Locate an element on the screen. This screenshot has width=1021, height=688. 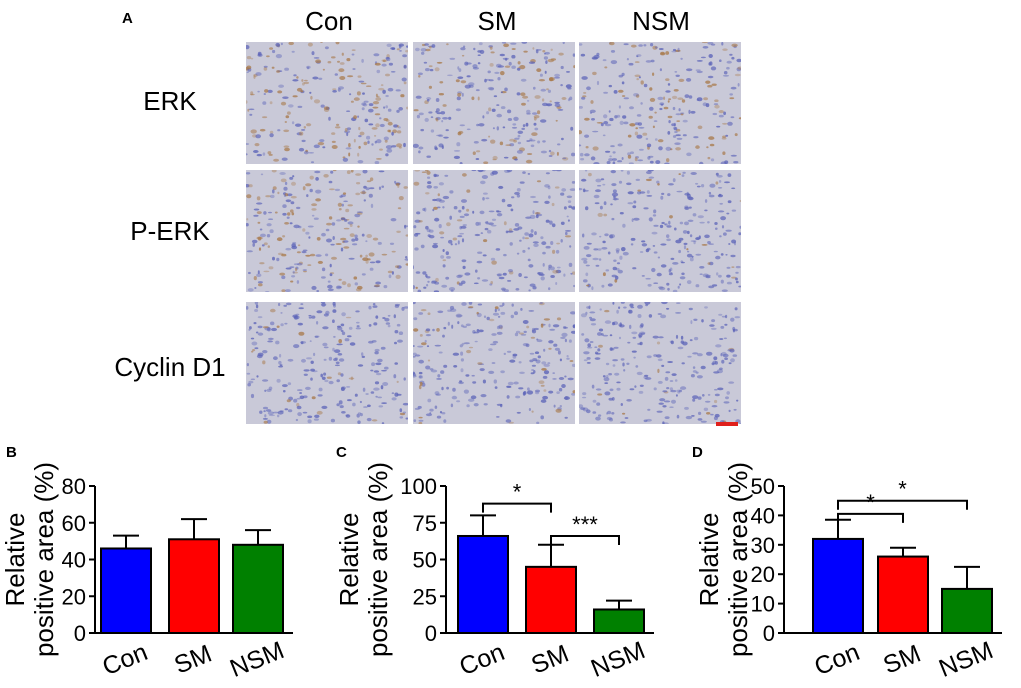
chart-d-y-tick-label: 40 is located at coordinates (763, 515).